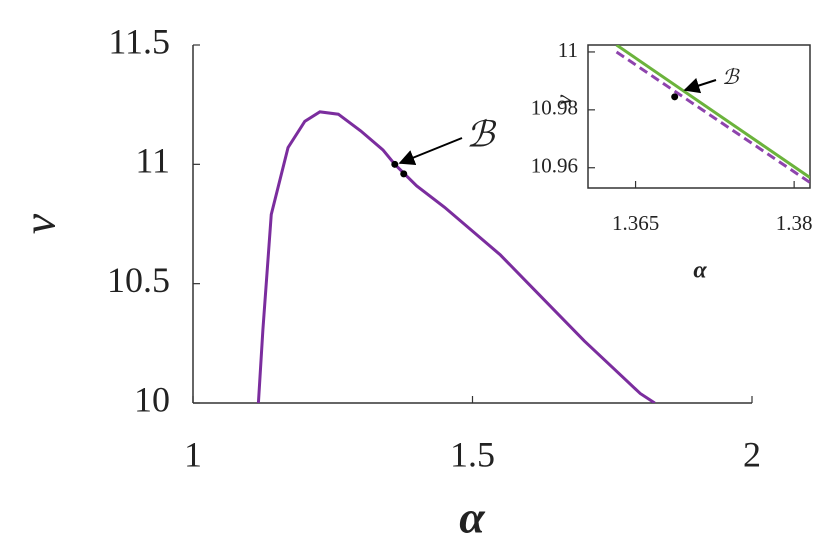 Image resolution: width=830 pixels, height=554 pixels. I want to click on y-tick-label: 10.5, so click(138, 280).